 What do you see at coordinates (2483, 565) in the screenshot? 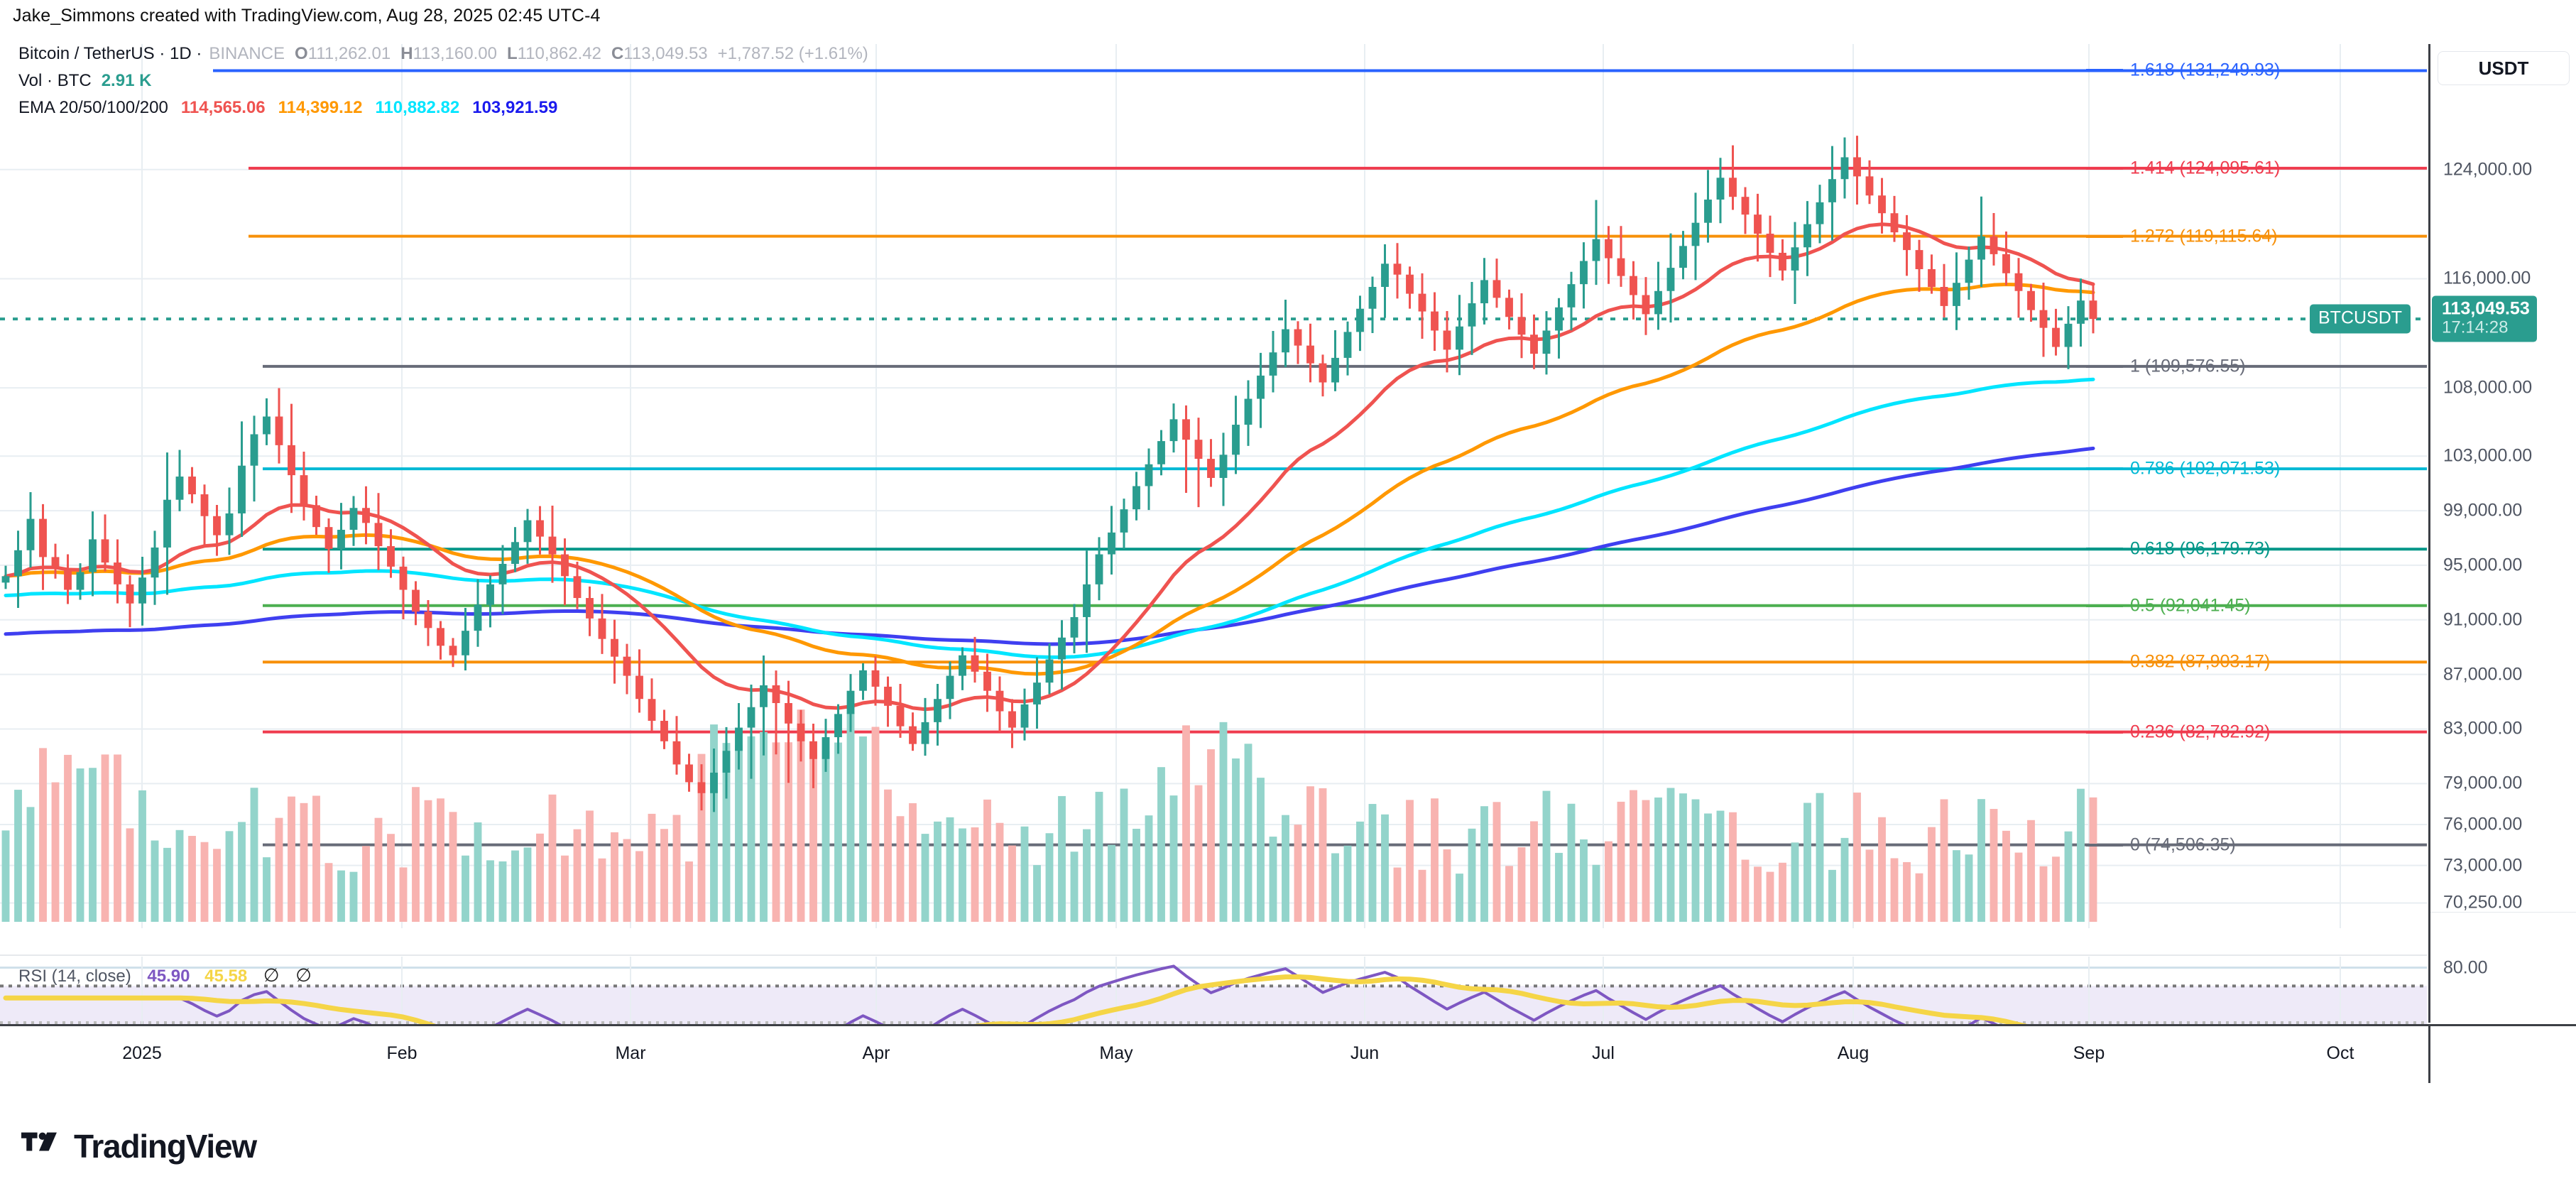
I see `price-axis-label: 95,000.00` at bounding box center [2483, 565].